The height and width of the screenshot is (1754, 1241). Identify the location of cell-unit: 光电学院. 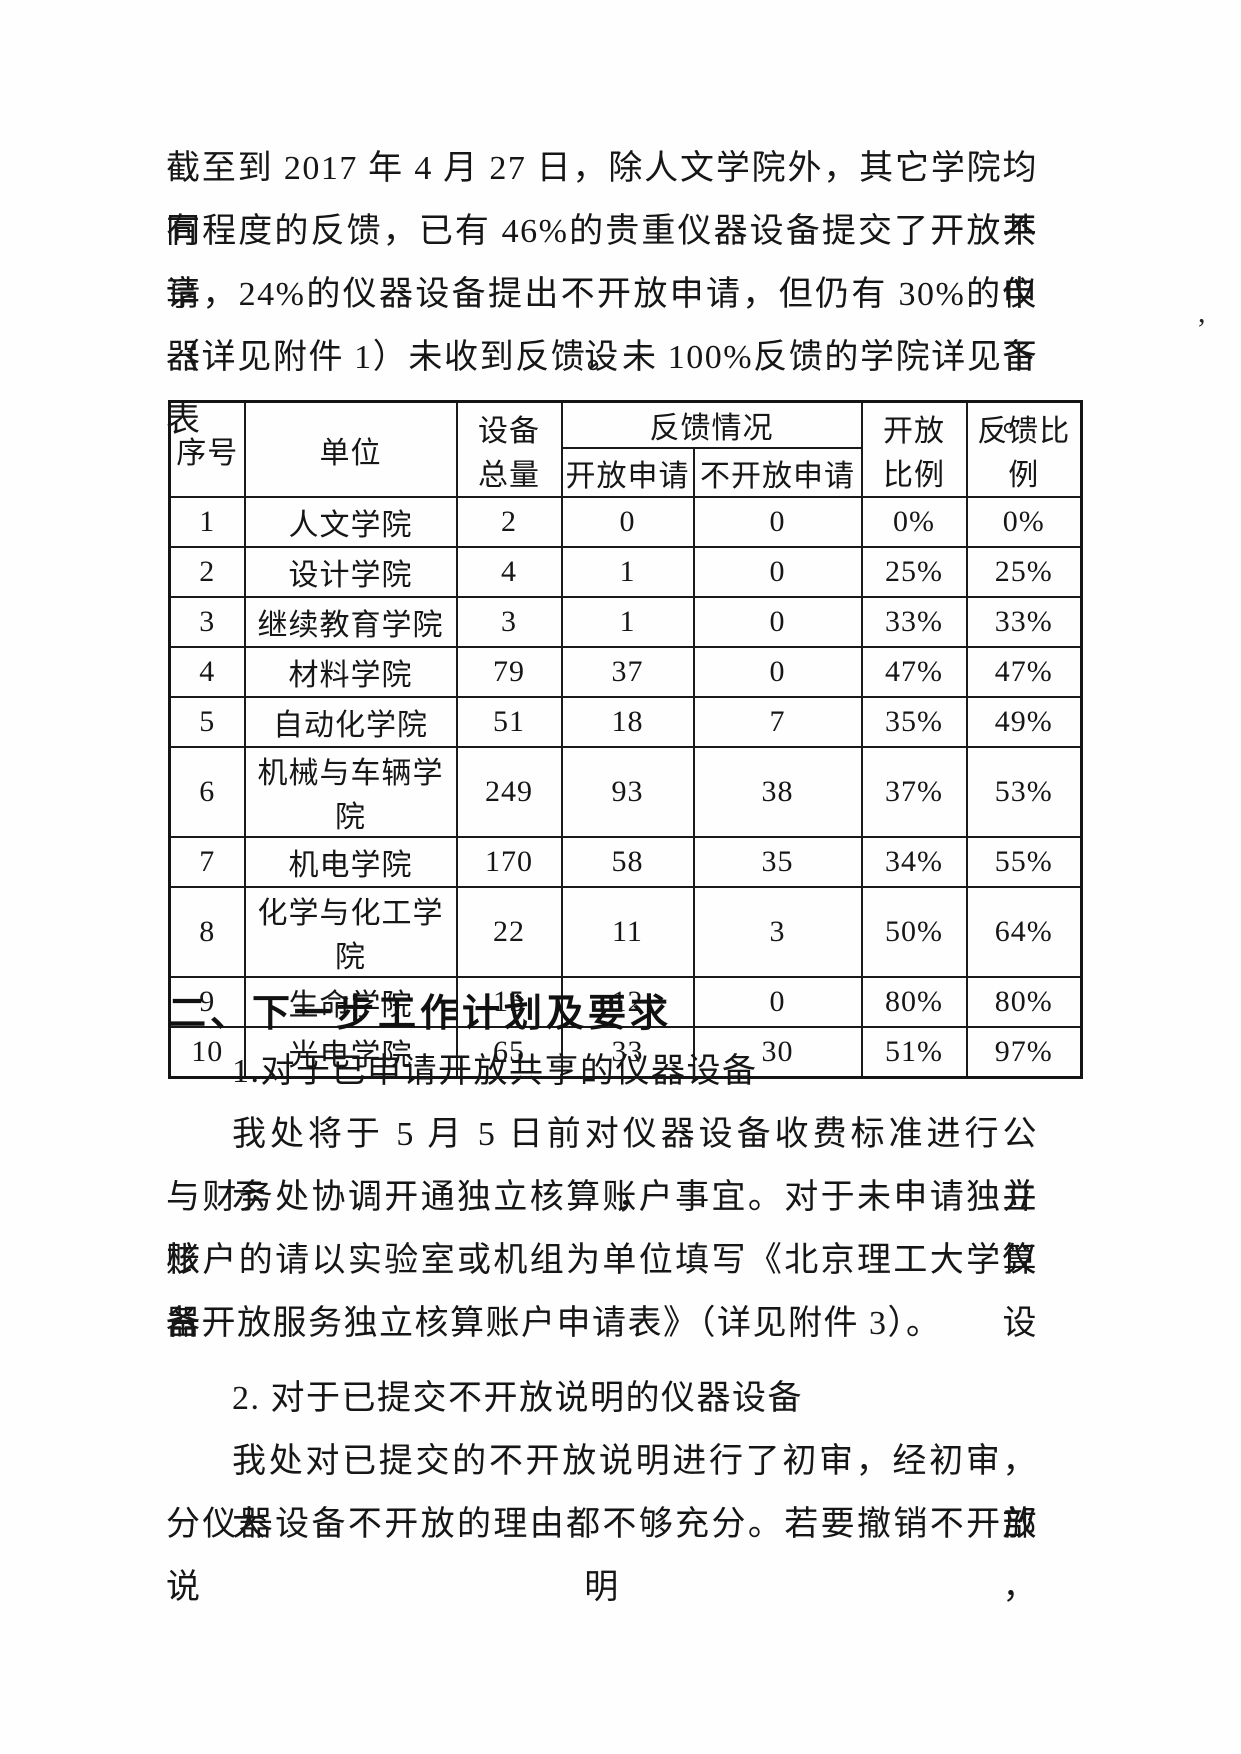
(350, 1052).